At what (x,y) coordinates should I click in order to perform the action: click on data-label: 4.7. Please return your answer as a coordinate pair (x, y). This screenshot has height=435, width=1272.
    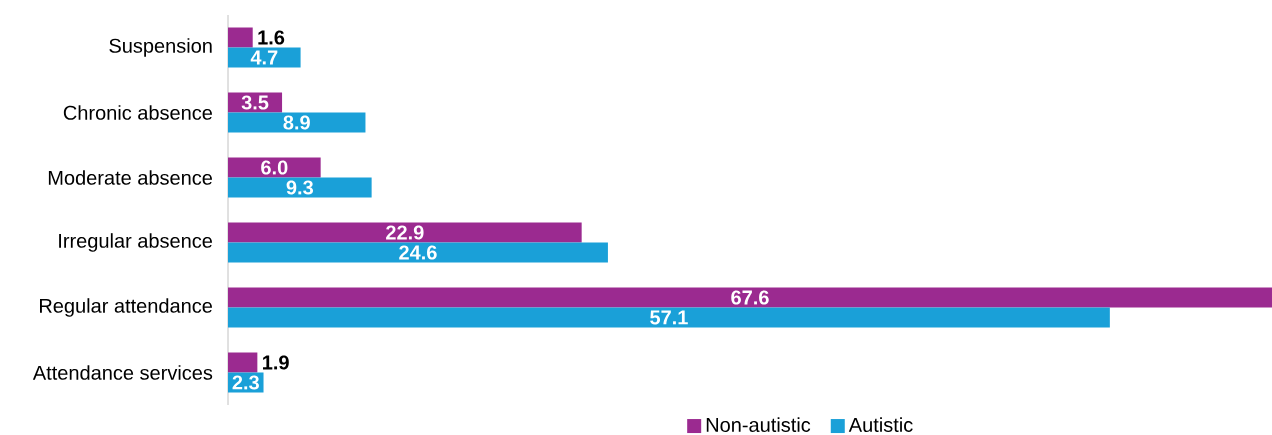
    Looking at the image, I should click on (264, 57).